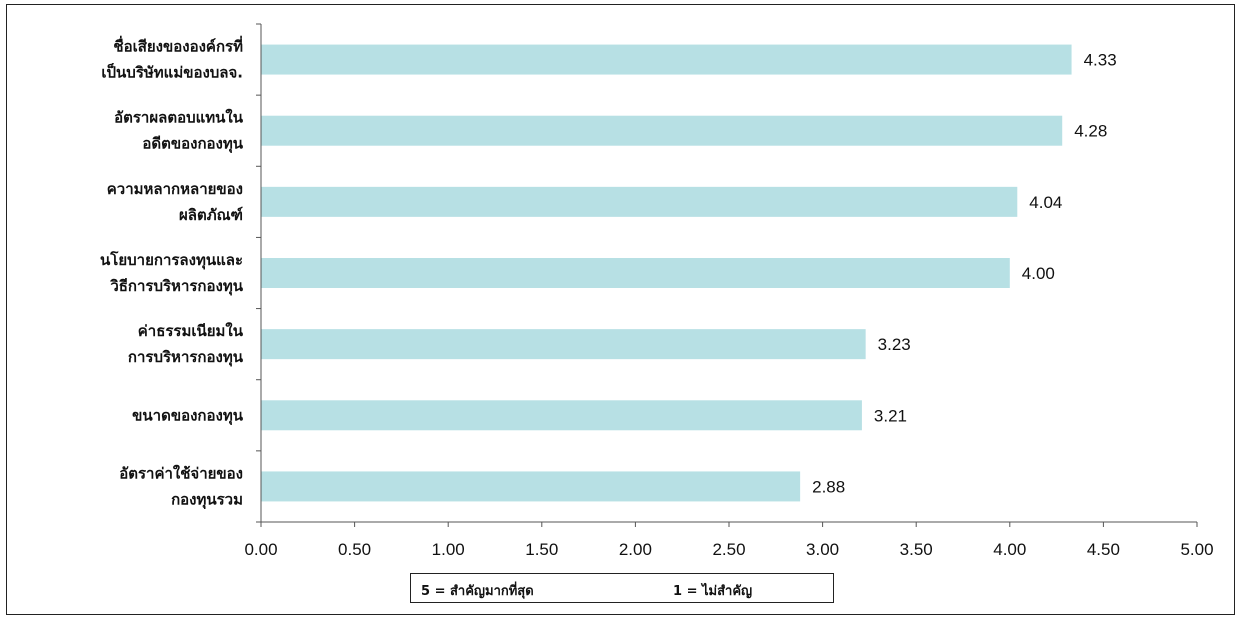  Describe the element at coordinates (622, 588) in the screenshot. I see `legend-box: 5 = สำคัญมากที่สุด 1 = ไม่สำคัญ` at that location.